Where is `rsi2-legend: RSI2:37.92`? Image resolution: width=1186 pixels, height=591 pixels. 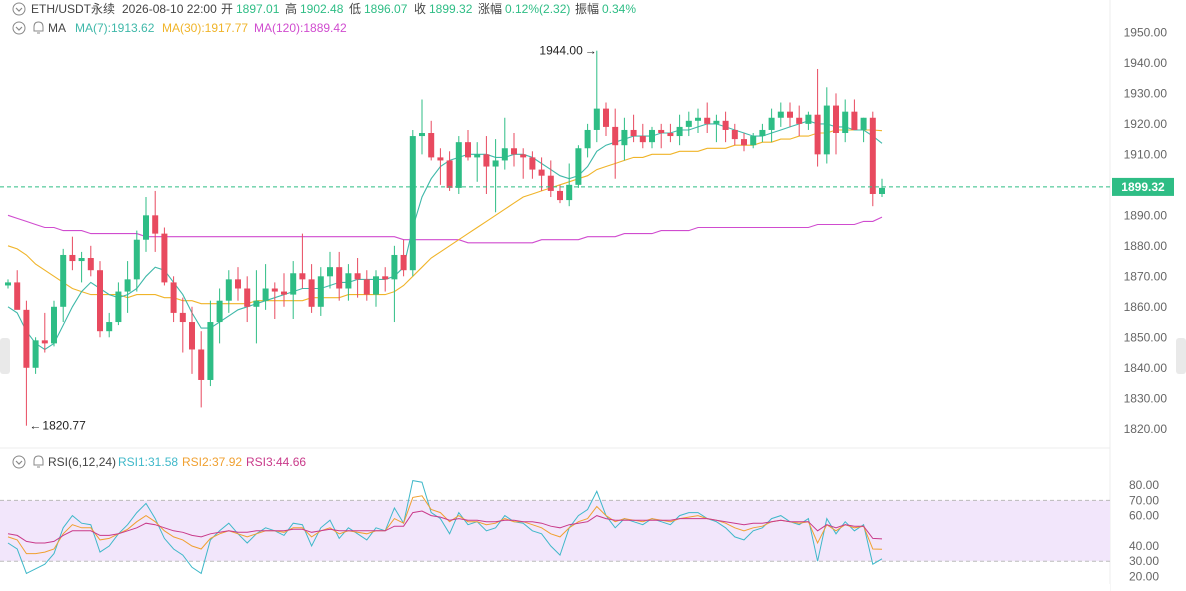 rsi2-legend: RSI2:37.92 is located at coordinates (212, 462).